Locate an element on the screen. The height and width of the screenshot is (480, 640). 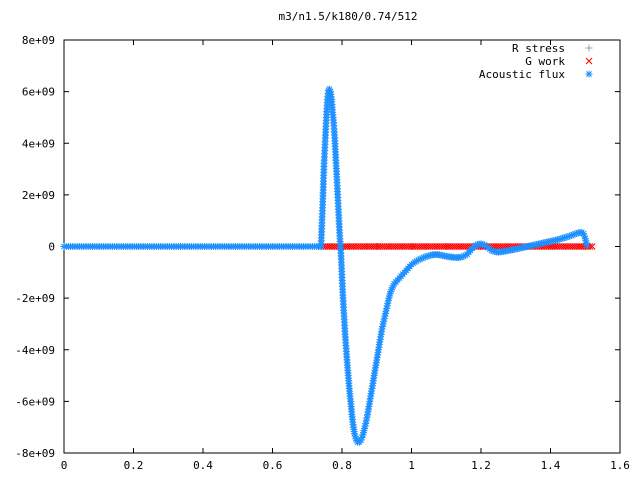
y-tick-label: -6e+09 is located at coordinates (35, 401).